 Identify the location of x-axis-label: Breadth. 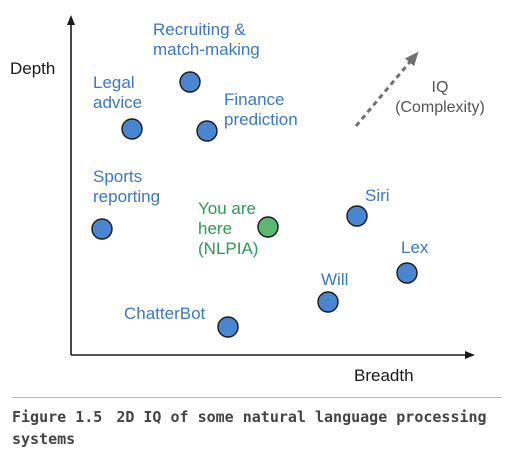
(384, 375).